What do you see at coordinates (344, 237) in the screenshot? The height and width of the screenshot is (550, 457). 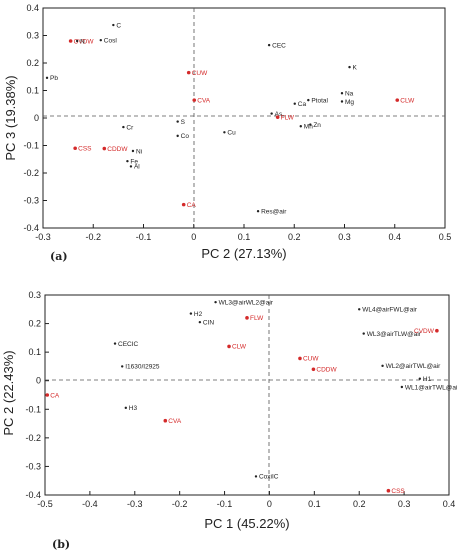 I see `x-tick-label-a-6: 0.3` at bounding box center [344, 237].